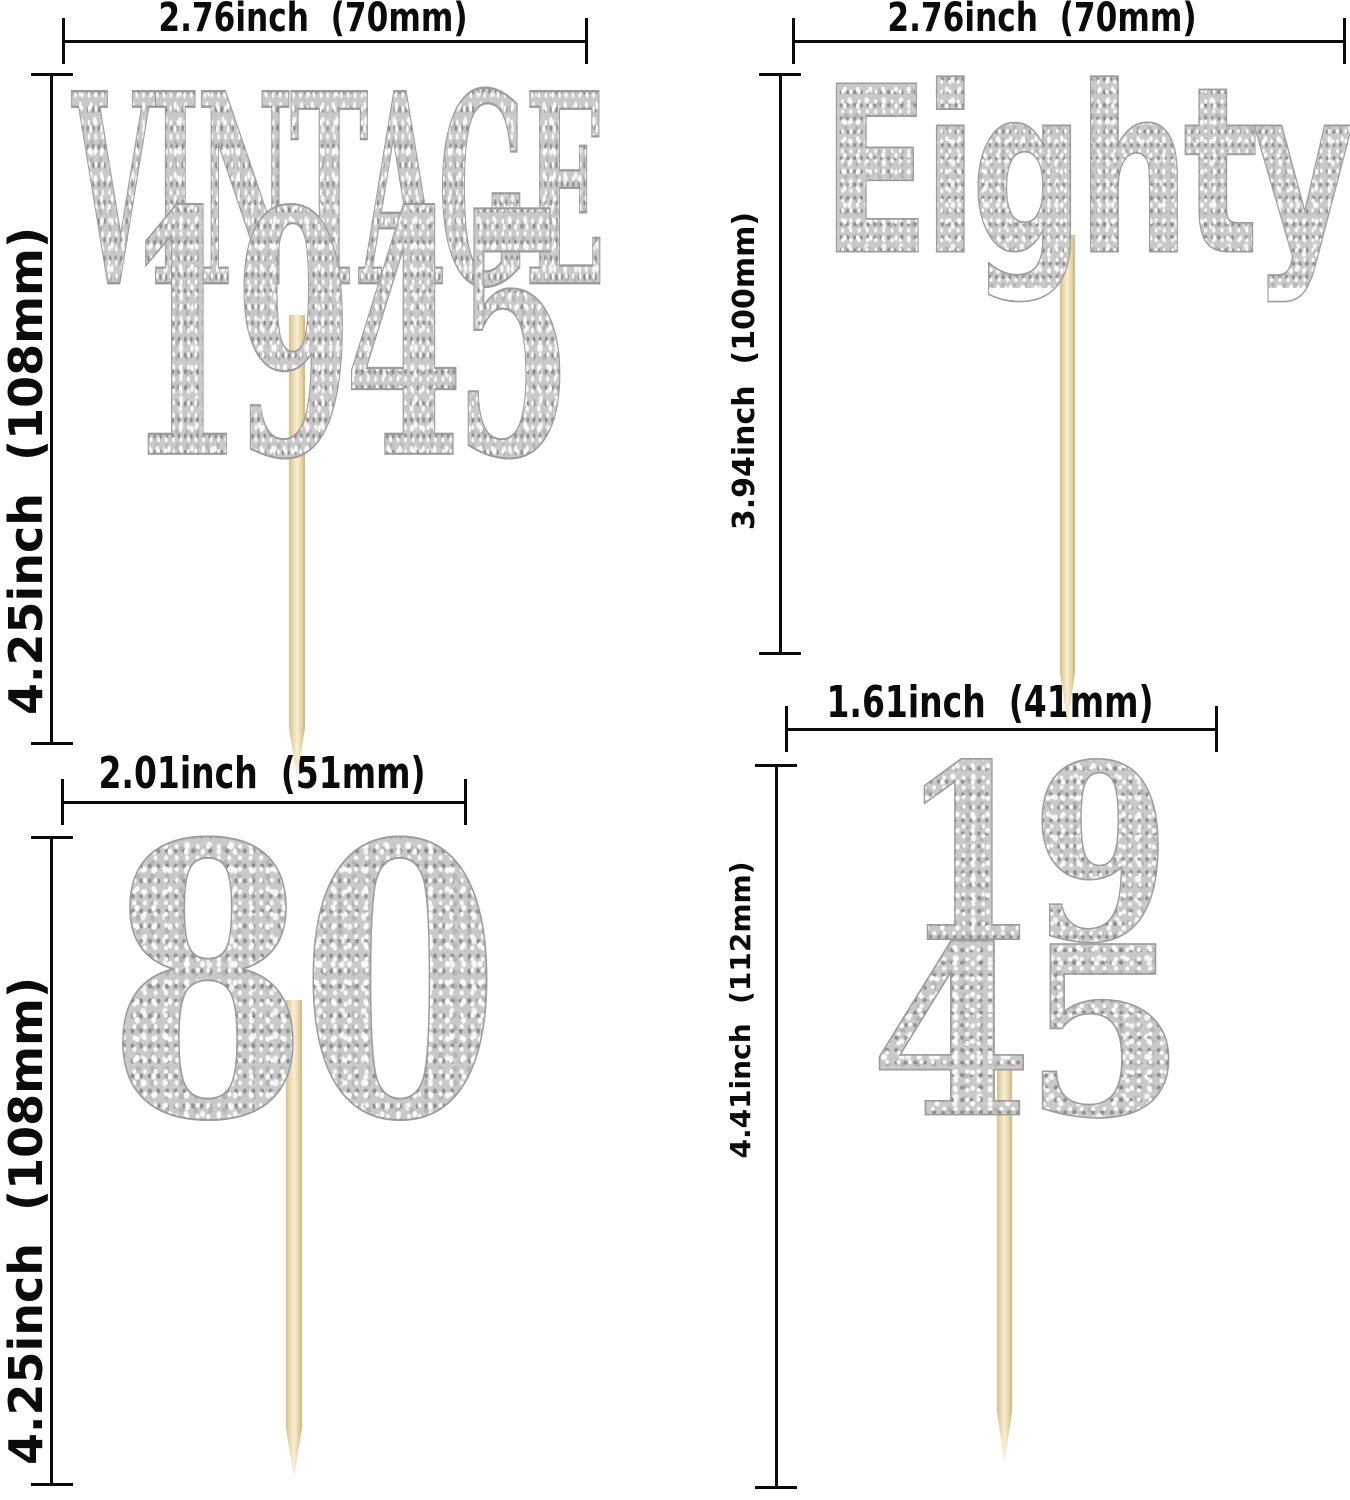 Image resolution: width=1350 pixels, height=1500 pixels. What do you see at coordinates (990, 702) in the screenshot?
I see `width-dimension-label: 1.61inch (41mm)` at bounding box center [990, 702].